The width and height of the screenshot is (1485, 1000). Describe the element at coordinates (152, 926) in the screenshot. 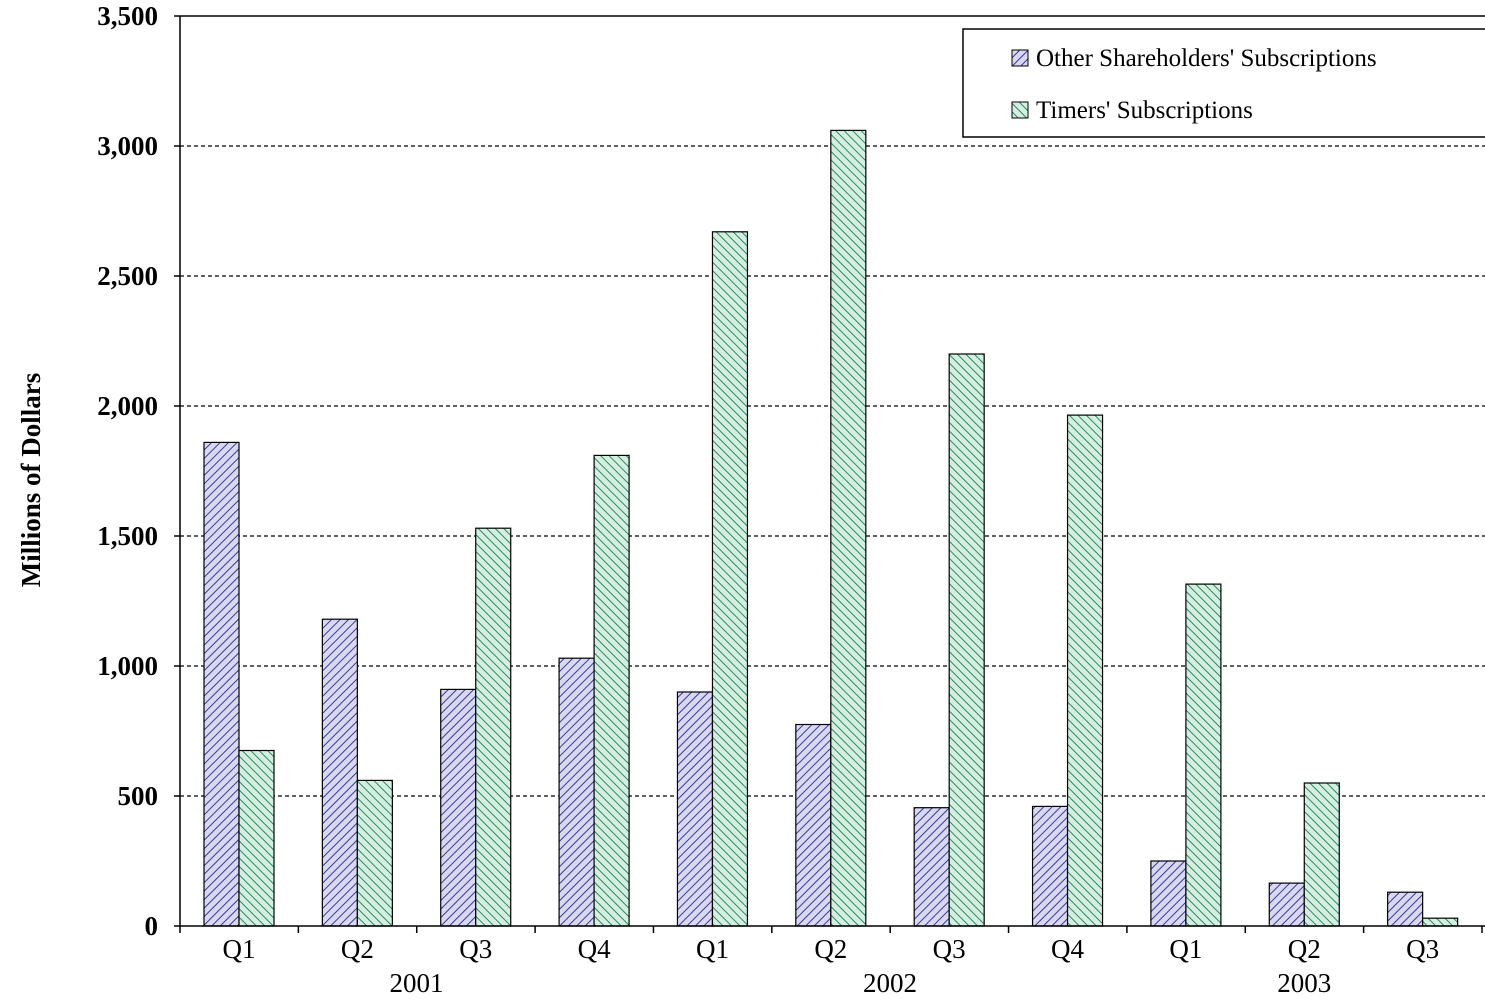

I see `y-tick-label: 0` at that location.